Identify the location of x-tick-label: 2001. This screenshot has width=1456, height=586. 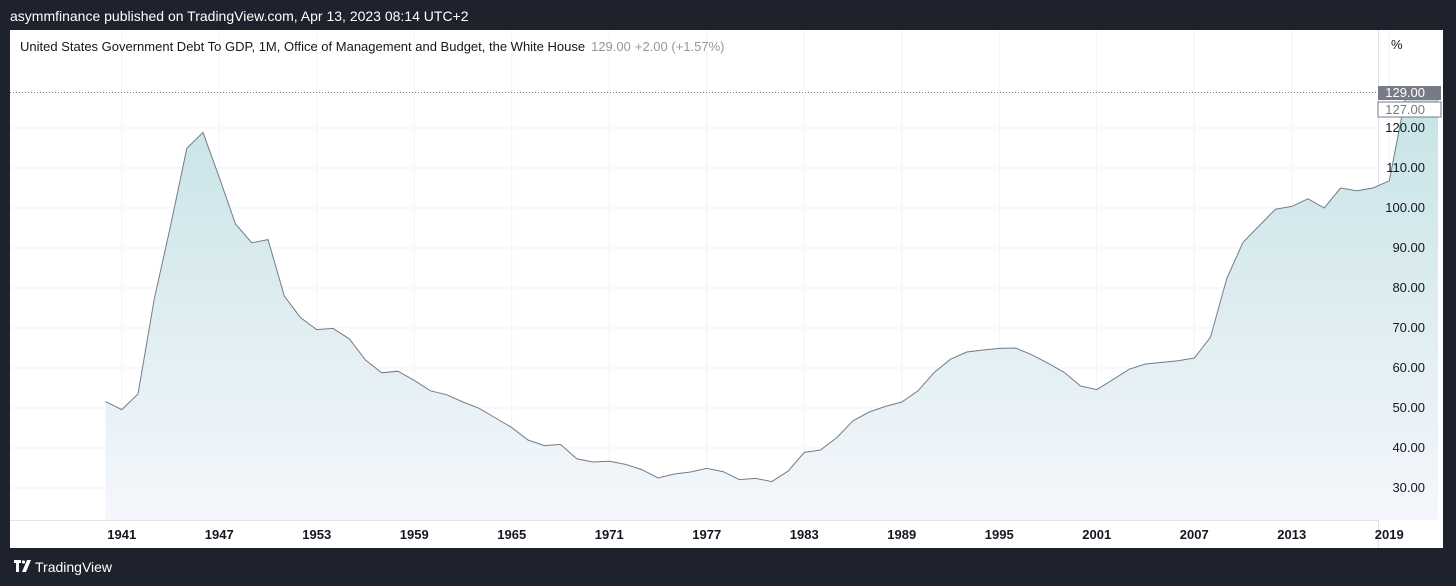
(1096, 534).